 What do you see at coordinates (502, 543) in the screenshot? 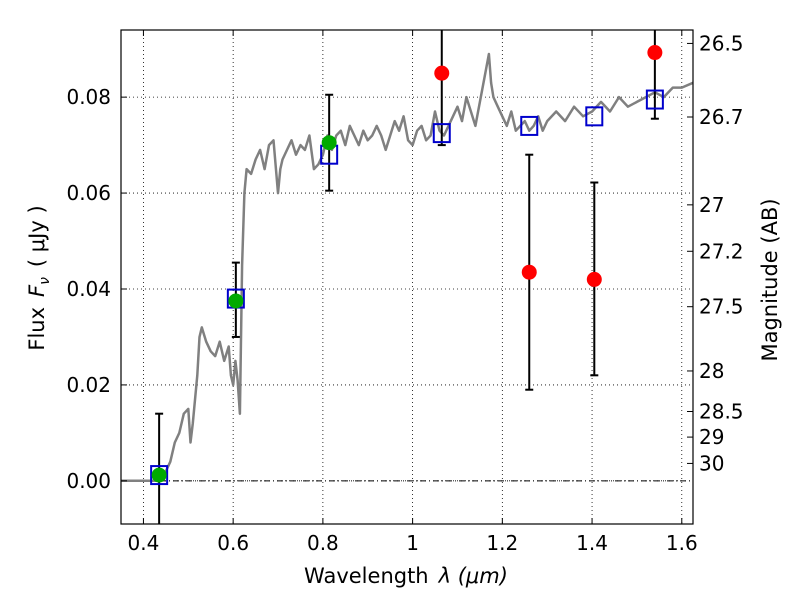
I see `x-tick-label: 1.2` at bounding box center [502, 543].